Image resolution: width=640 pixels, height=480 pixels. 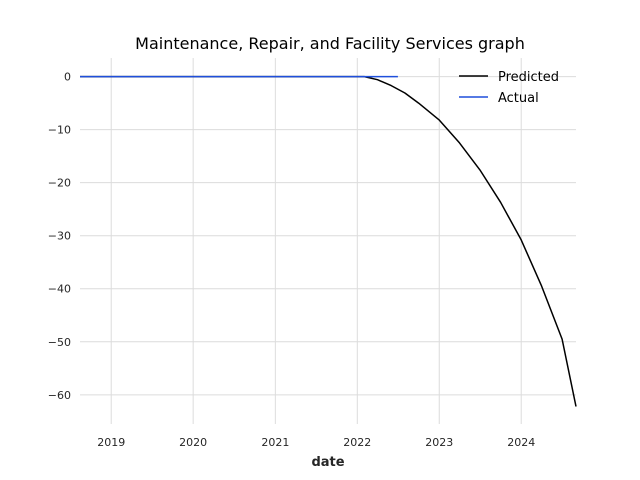 What do you see at coordinates (518, 98) in the screenshot?
I see `legend-label-actual: Actual` at bounding box center [518, 98].